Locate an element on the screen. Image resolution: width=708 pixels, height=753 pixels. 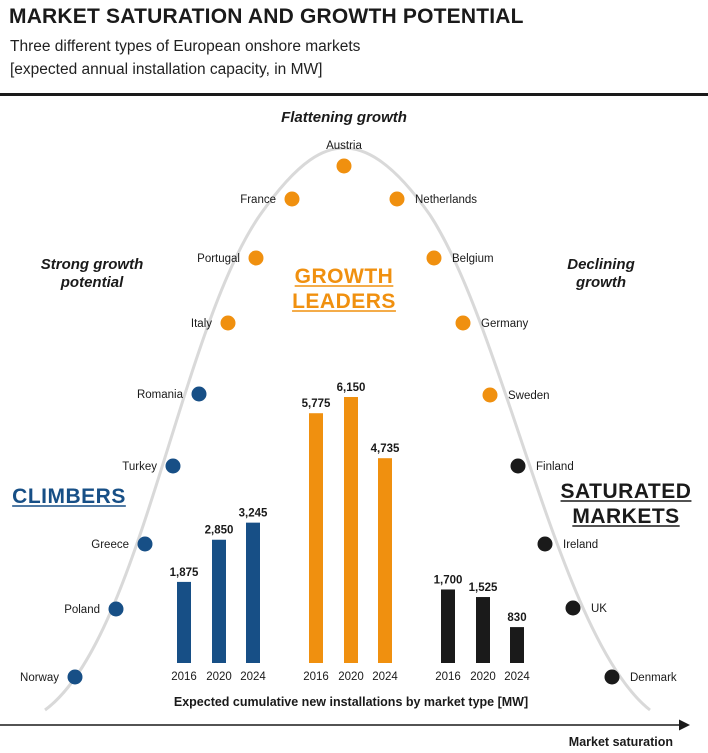
bar-climbers-2024 is located at coordinates (253, 592).